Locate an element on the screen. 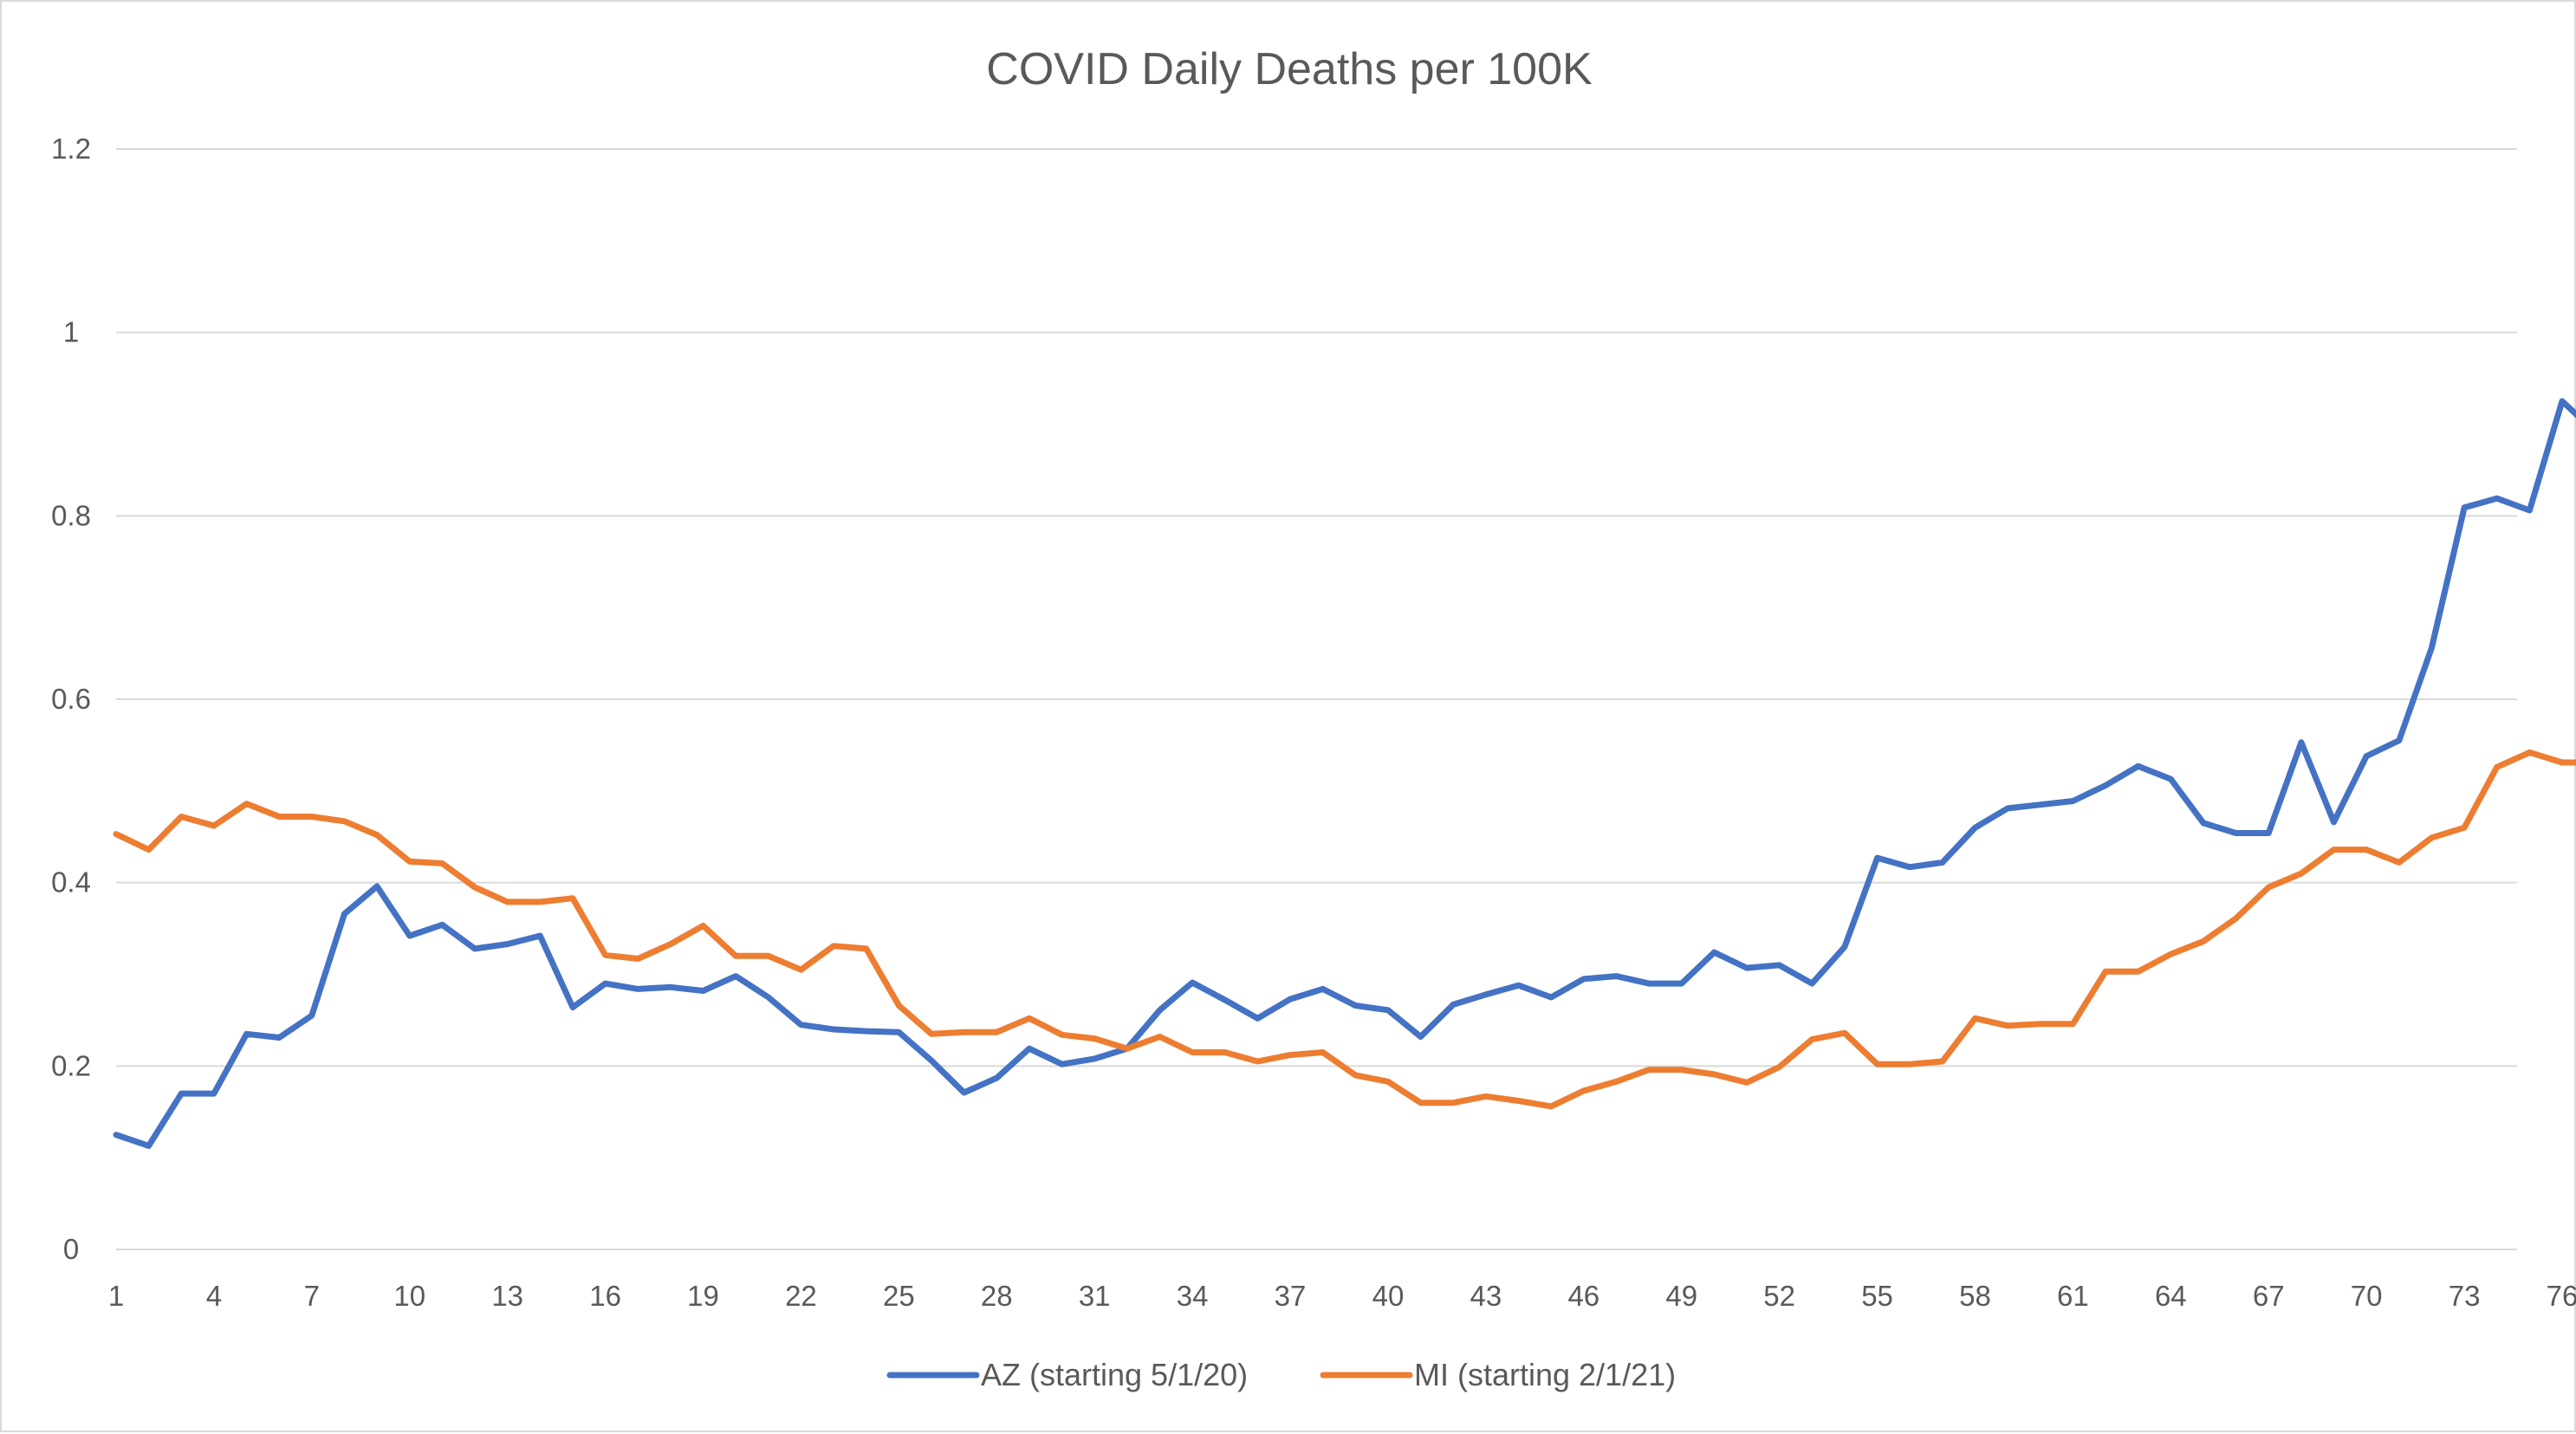 This screenshot has height=1434, width=2576. x-tick-label: 67 is located at coordinates (2269, 1296).